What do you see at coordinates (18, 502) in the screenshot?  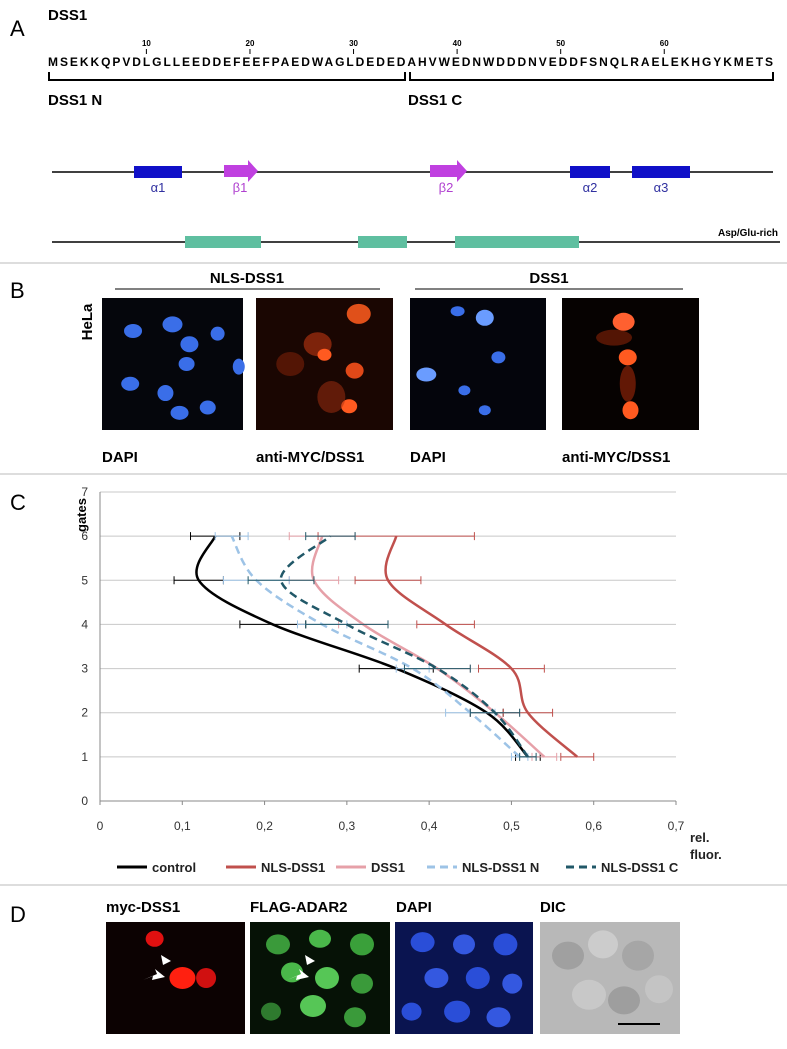 I see `panel-label: C` at bounding box center [18, 502].